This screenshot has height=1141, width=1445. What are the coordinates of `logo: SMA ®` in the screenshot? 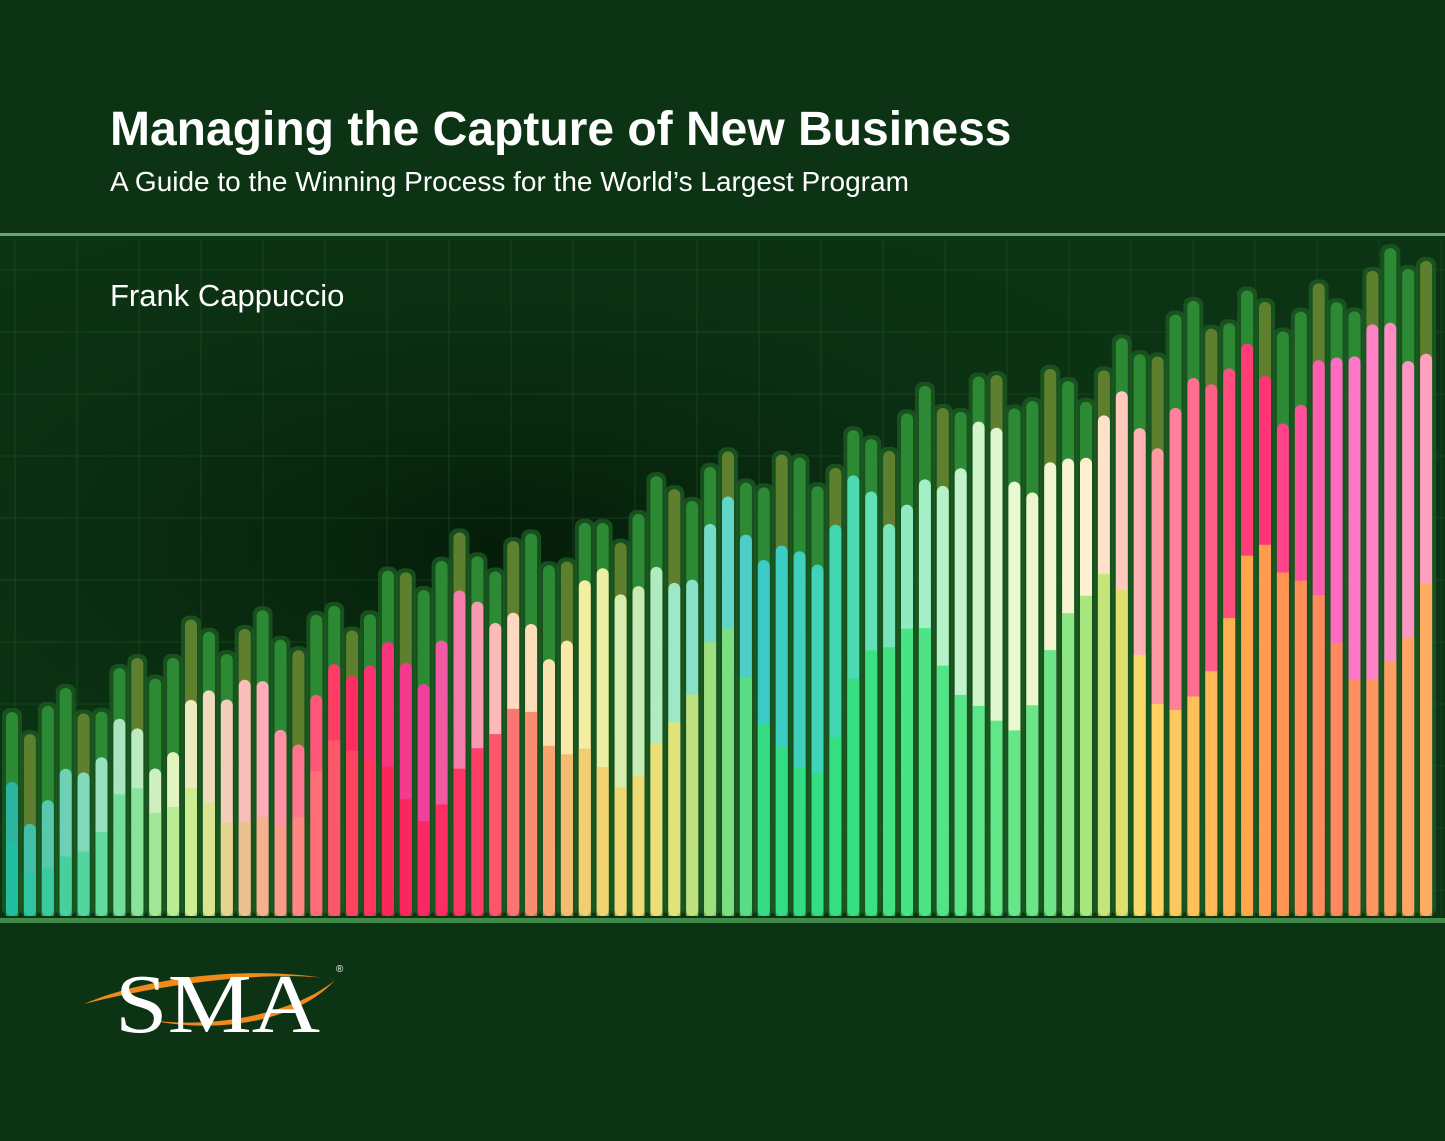 It's located at (214, 1004).